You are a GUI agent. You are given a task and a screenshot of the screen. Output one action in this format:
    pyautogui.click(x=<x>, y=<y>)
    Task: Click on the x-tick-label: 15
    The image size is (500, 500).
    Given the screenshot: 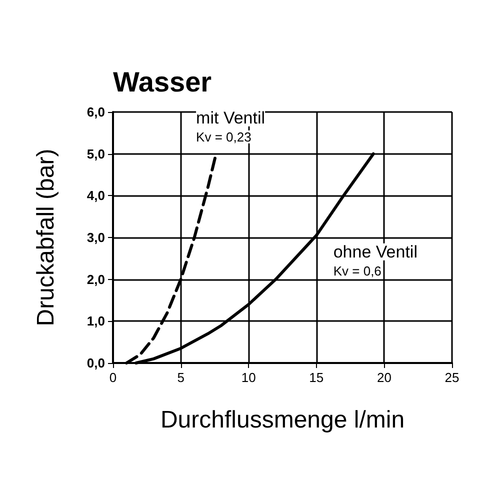 What is the action you would take?
    pyautogui.click(x=316, y=377)
    